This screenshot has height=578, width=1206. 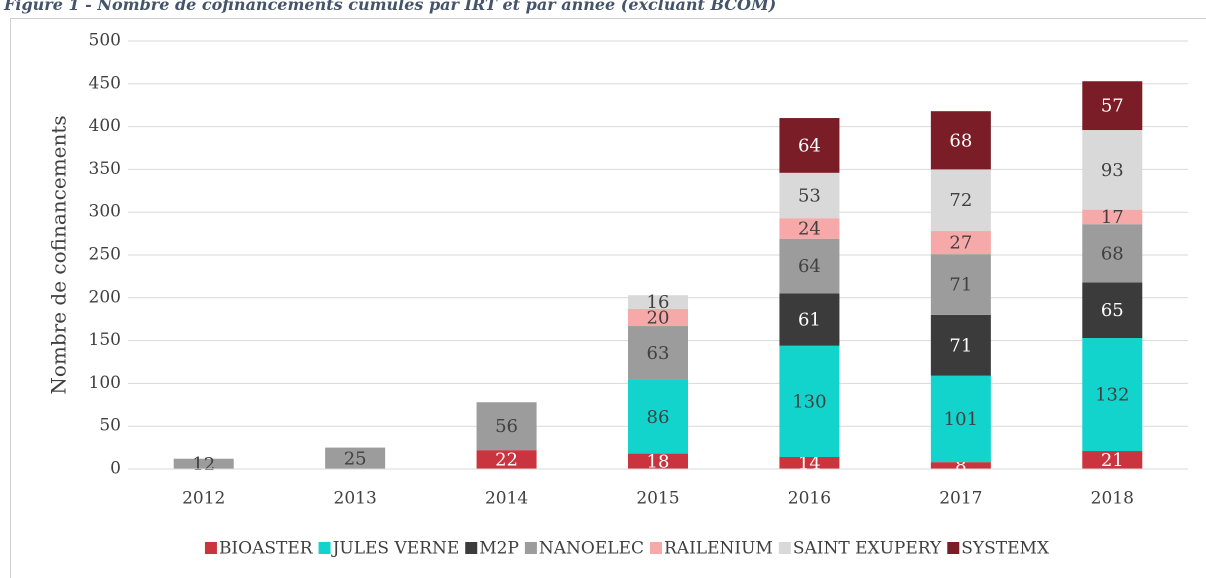 I want to click on legend-label: RAILENIUM, so click(x=718, y=549).